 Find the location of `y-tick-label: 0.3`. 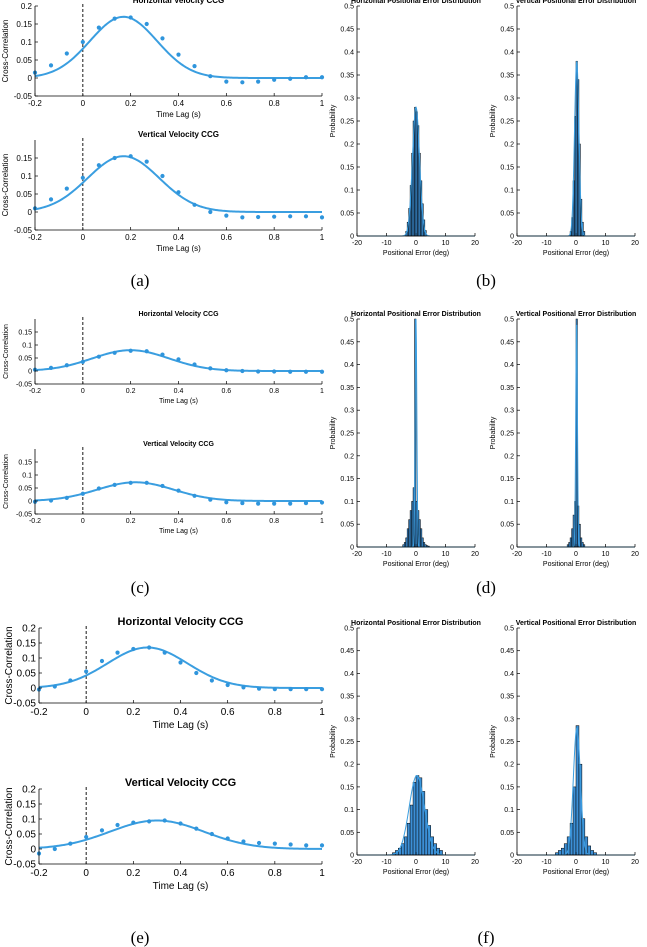

y-tick-label: 0.3 is located at coordinates (509, 98).